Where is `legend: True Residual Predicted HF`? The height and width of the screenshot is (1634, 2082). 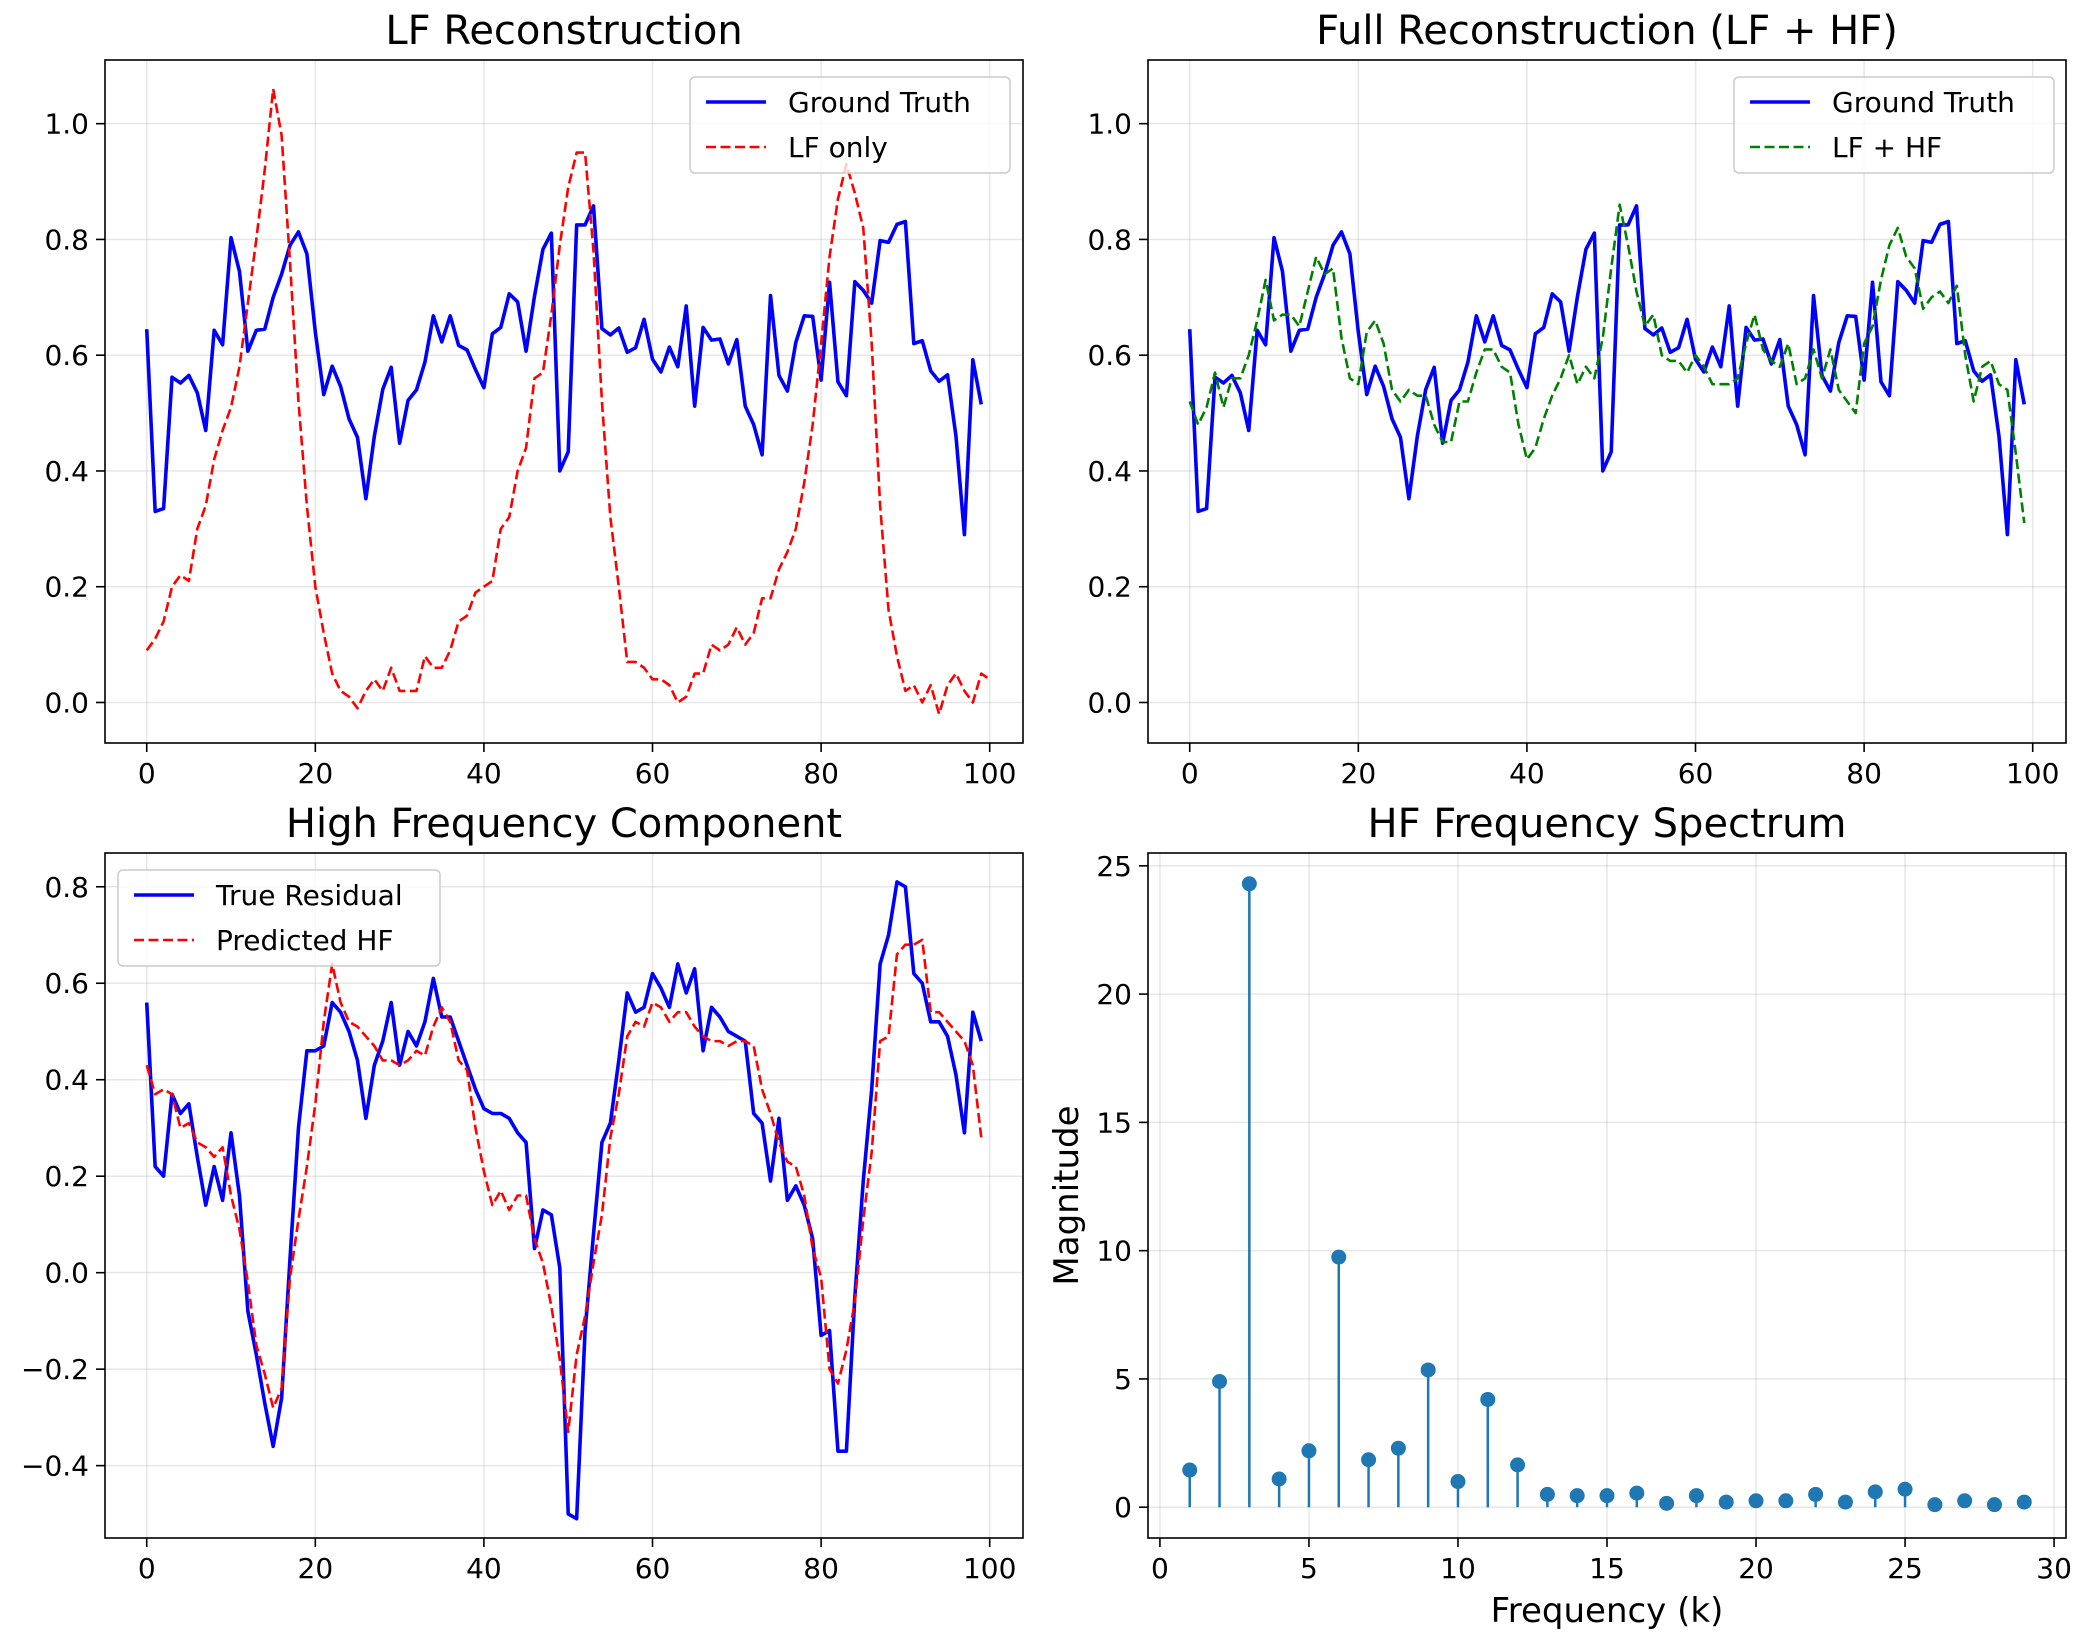
legend: True Residual Predicted HF is located at coordinates (279, 918).